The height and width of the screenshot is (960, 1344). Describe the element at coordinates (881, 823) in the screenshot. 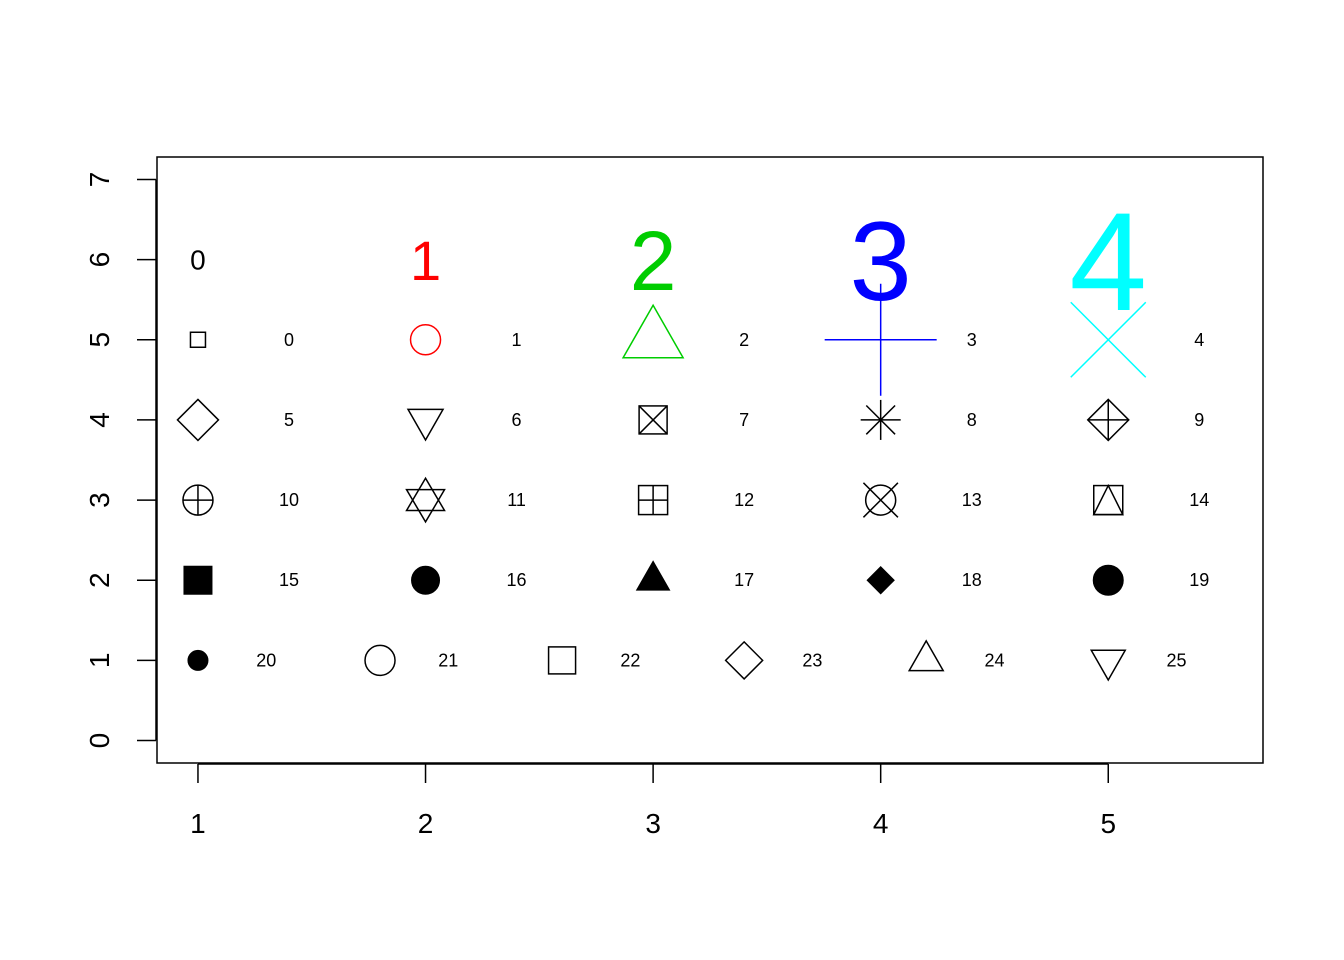

I see `x-tick-label-3: 4` at that location.